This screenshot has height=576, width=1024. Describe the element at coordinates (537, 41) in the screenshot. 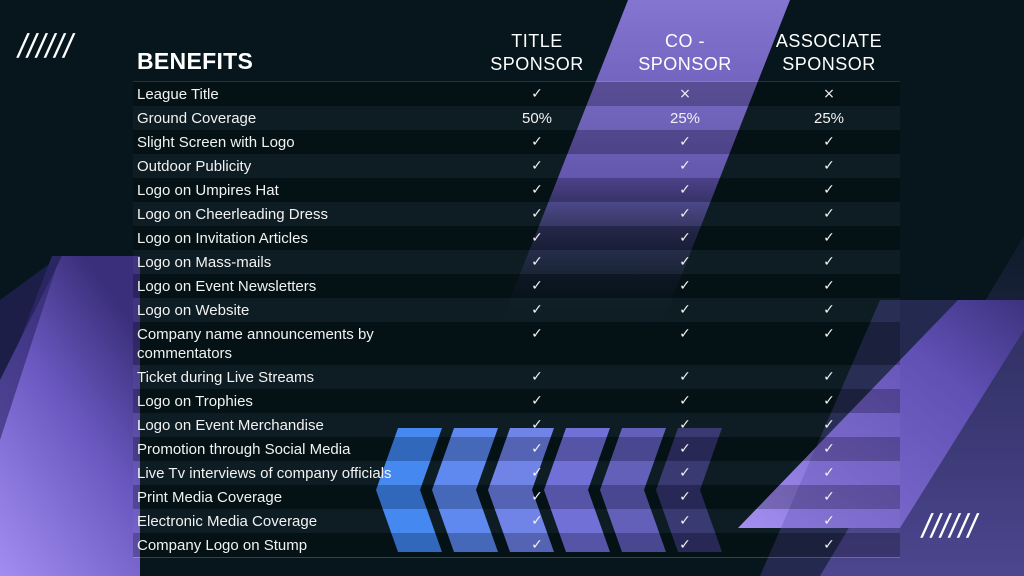

I see `header-title-line1: TITLE` at that location.